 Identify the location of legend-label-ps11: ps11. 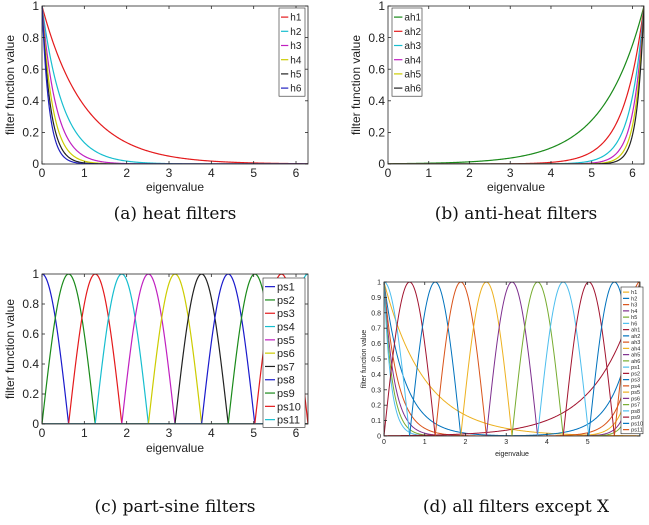
(637, 431).